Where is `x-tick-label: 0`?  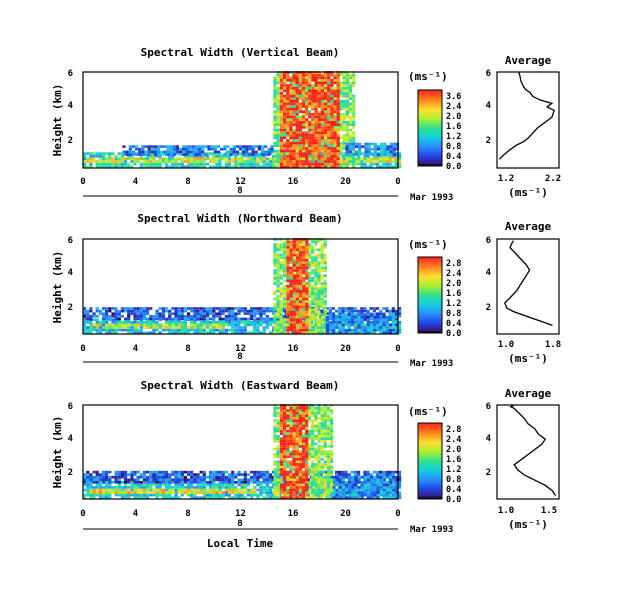
x-tick-label: 0 is located at coordinates (397, 349).